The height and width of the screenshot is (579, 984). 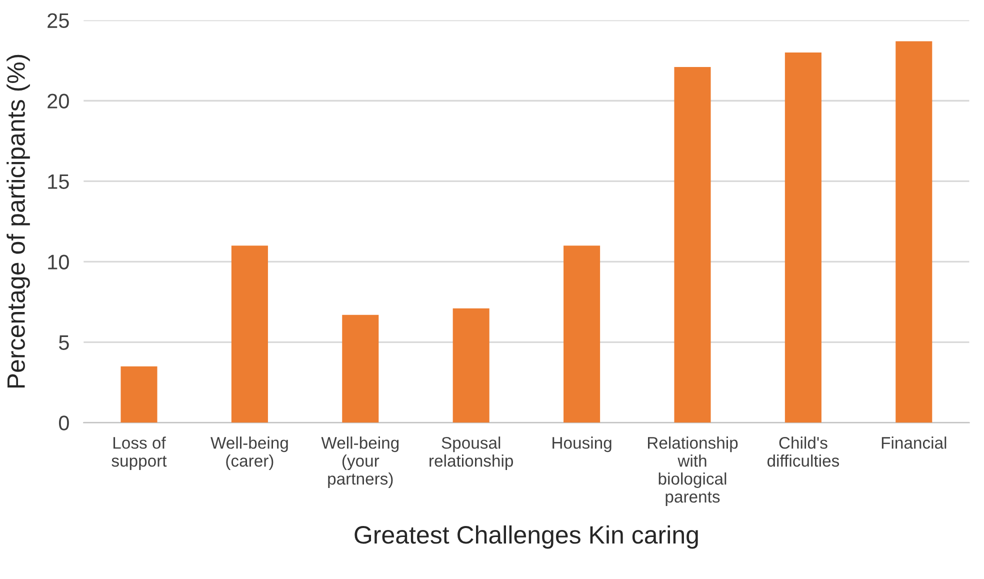 I want to click on x-tick-label: Housing, so click(x=582, y=444).